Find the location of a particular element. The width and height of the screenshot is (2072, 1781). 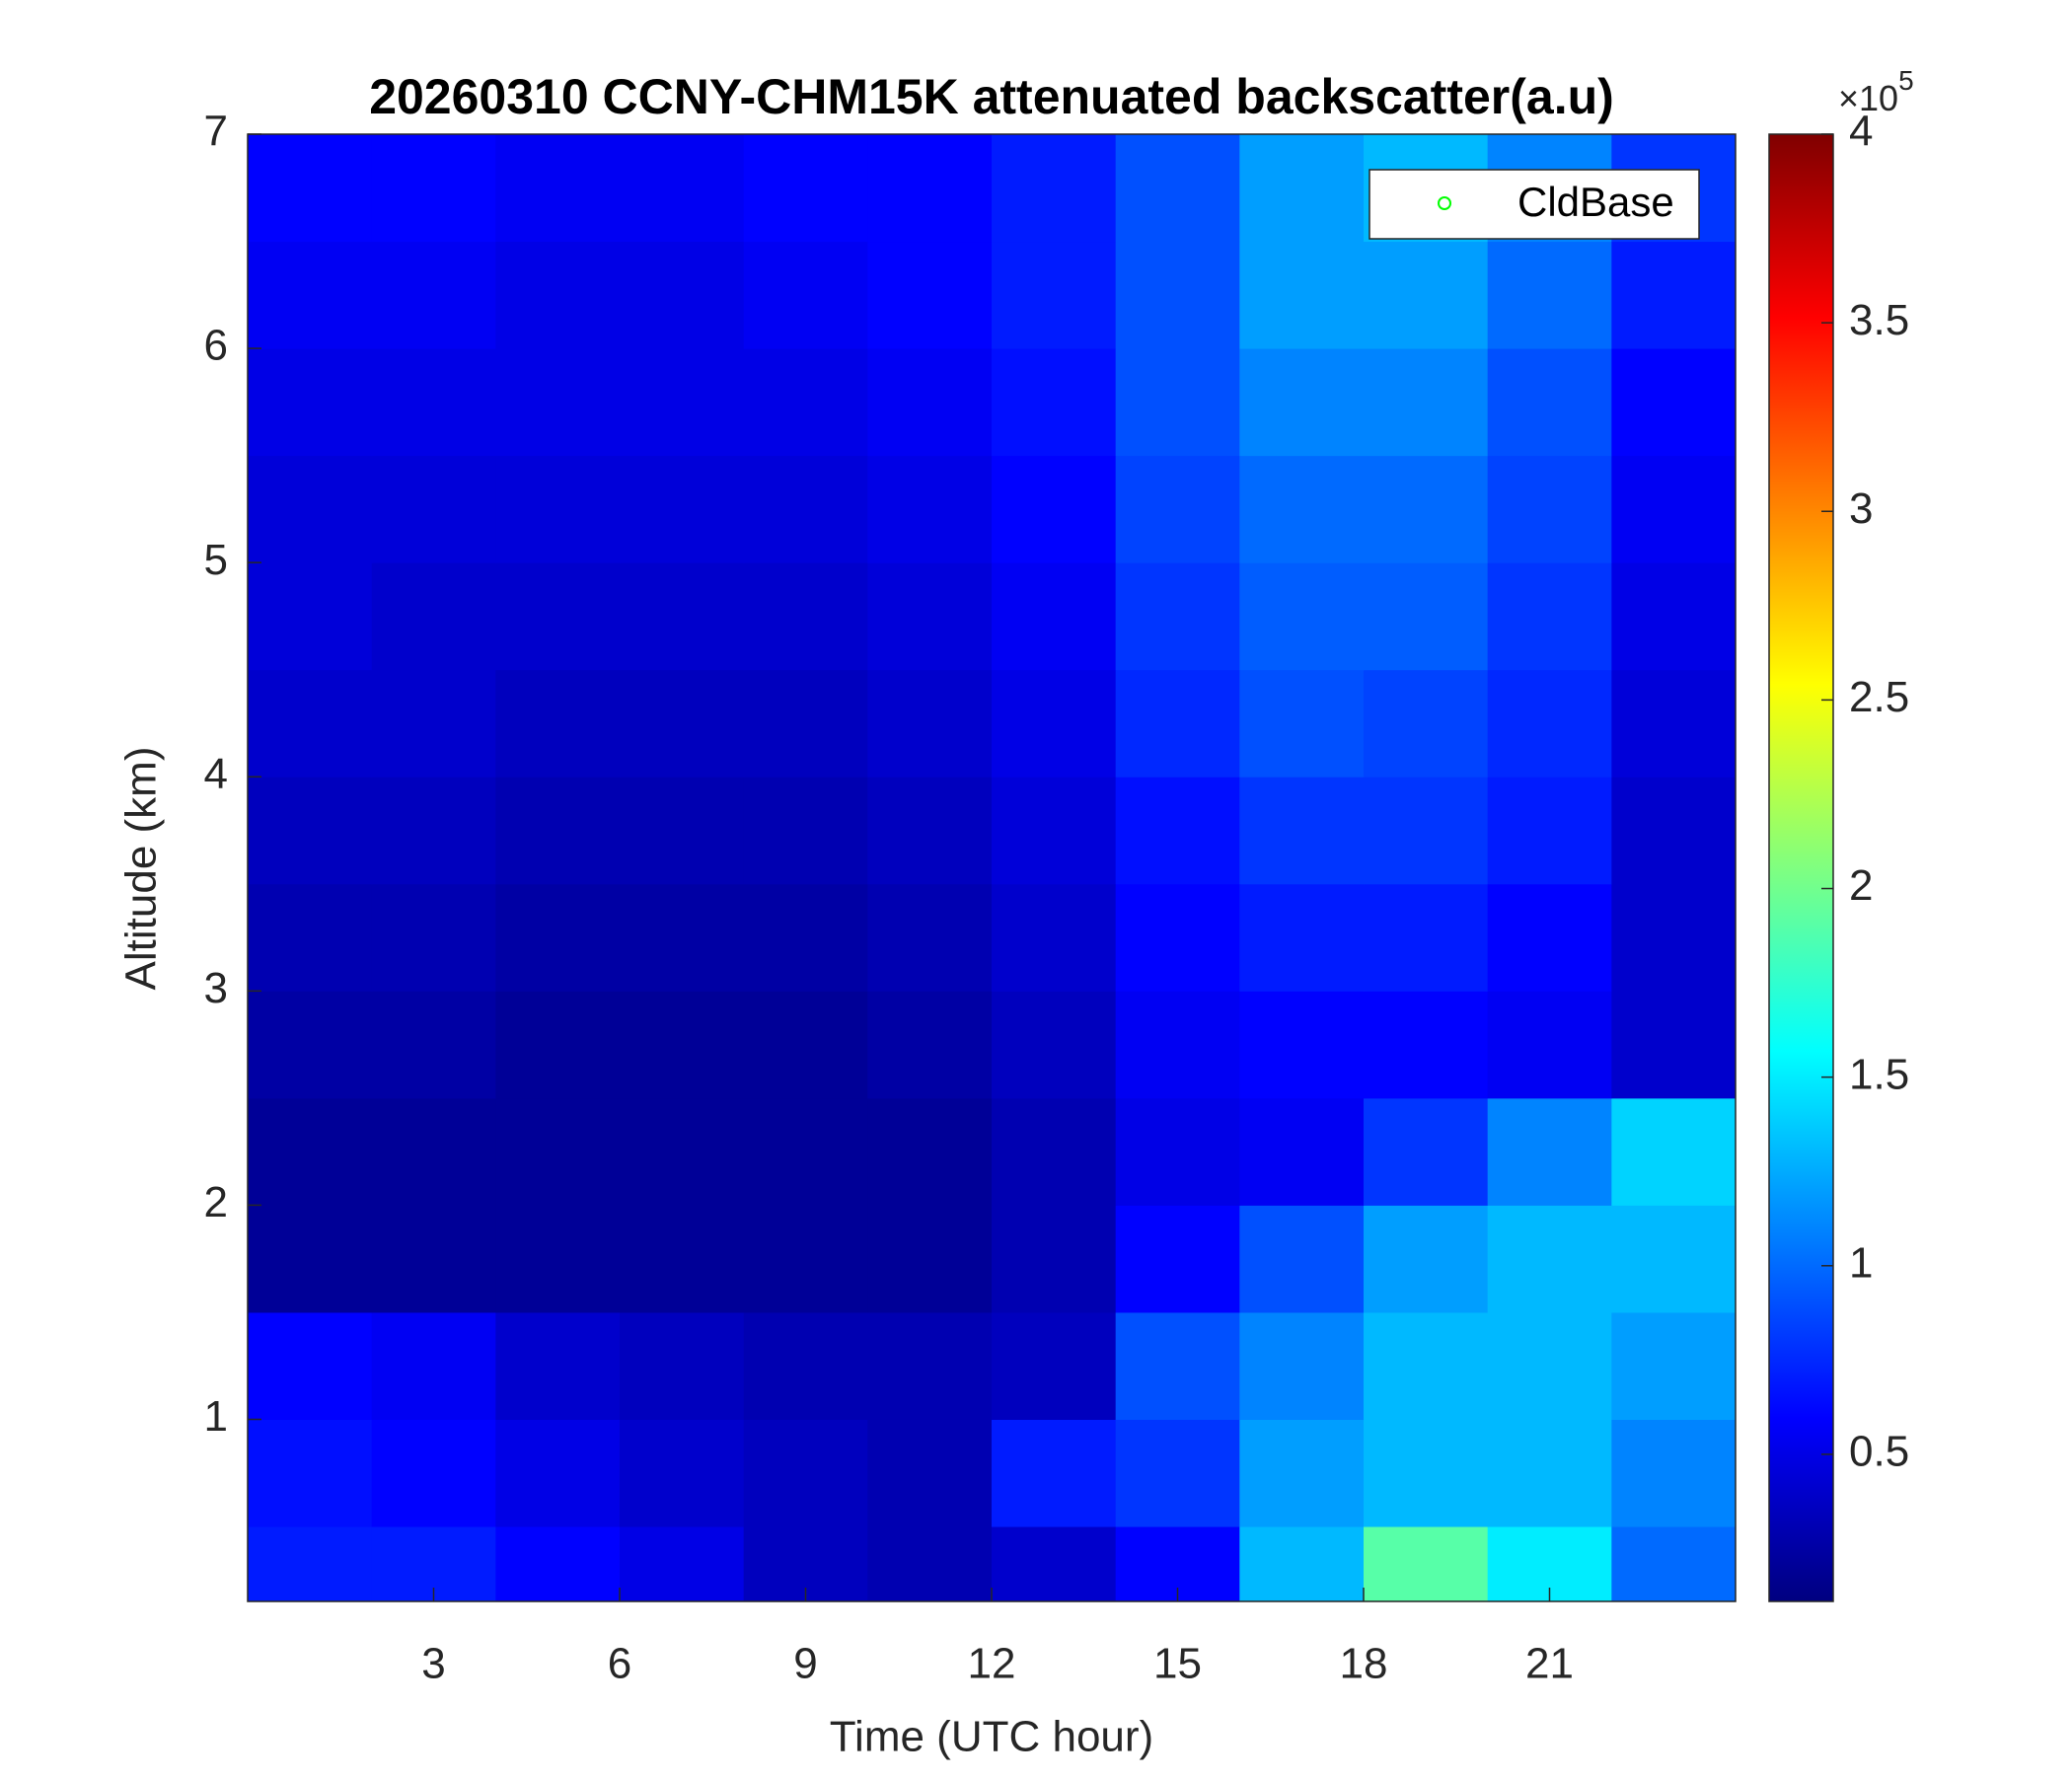

colorbar-tick-label: 2 is located at coordinates (1861, 885).